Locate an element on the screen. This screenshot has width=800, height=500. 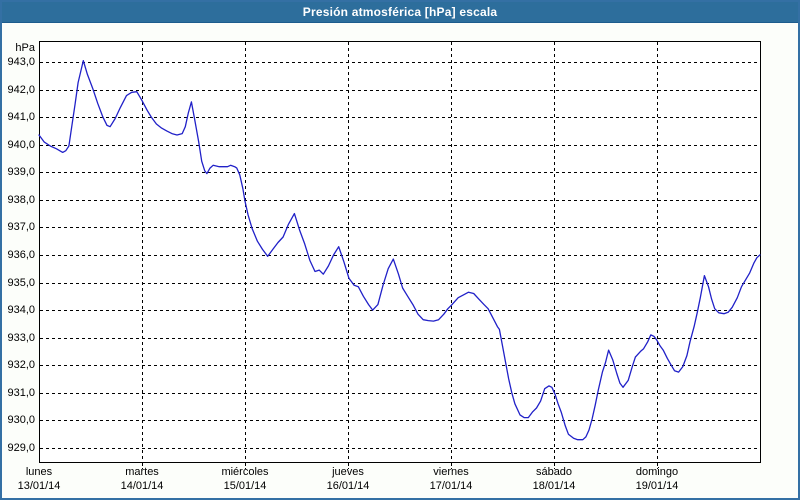
x-day-label: lunes is located at coordinates (39, 472).